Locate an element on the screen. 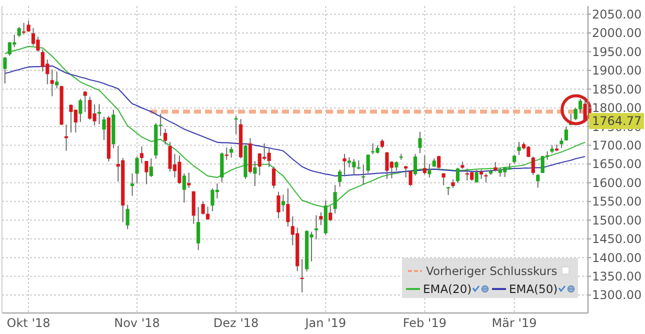 This screenshot has width=645, height=334. x-tick-label: Okt '18 is located at coordinates (28, 323).